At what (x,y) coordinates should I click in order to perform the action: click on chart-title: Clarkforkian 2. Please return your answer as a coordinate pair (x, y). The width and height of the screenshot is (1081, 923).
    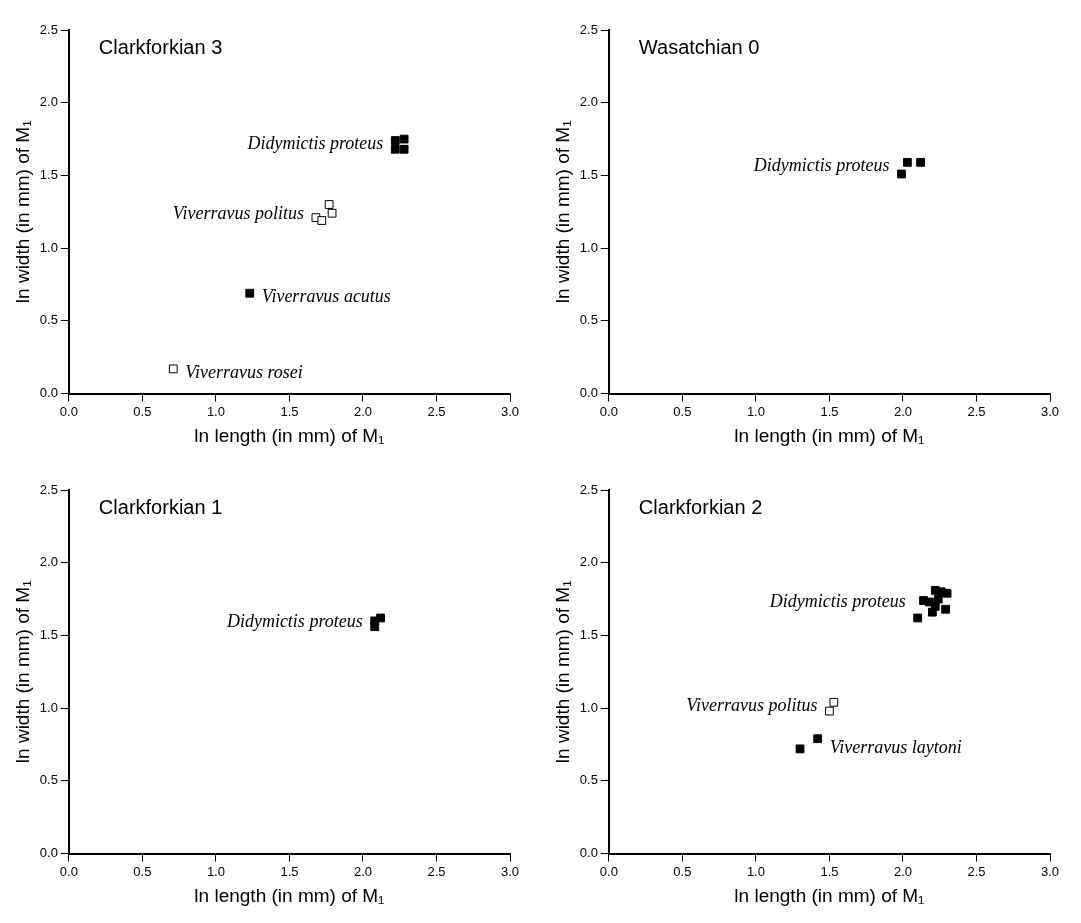
    Looking at the image, I should click on (700, 506).